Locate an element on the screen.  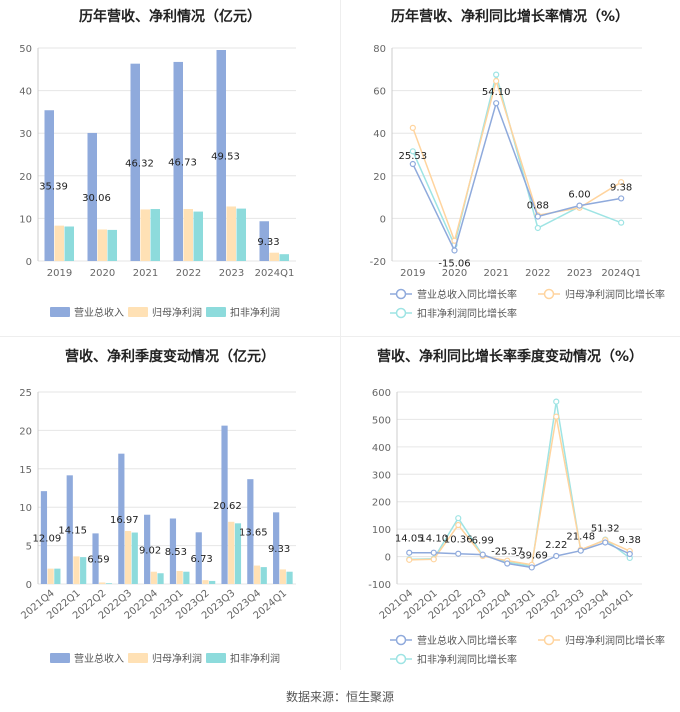
y-tick-label: 80 is located at coordinates (379, 49).